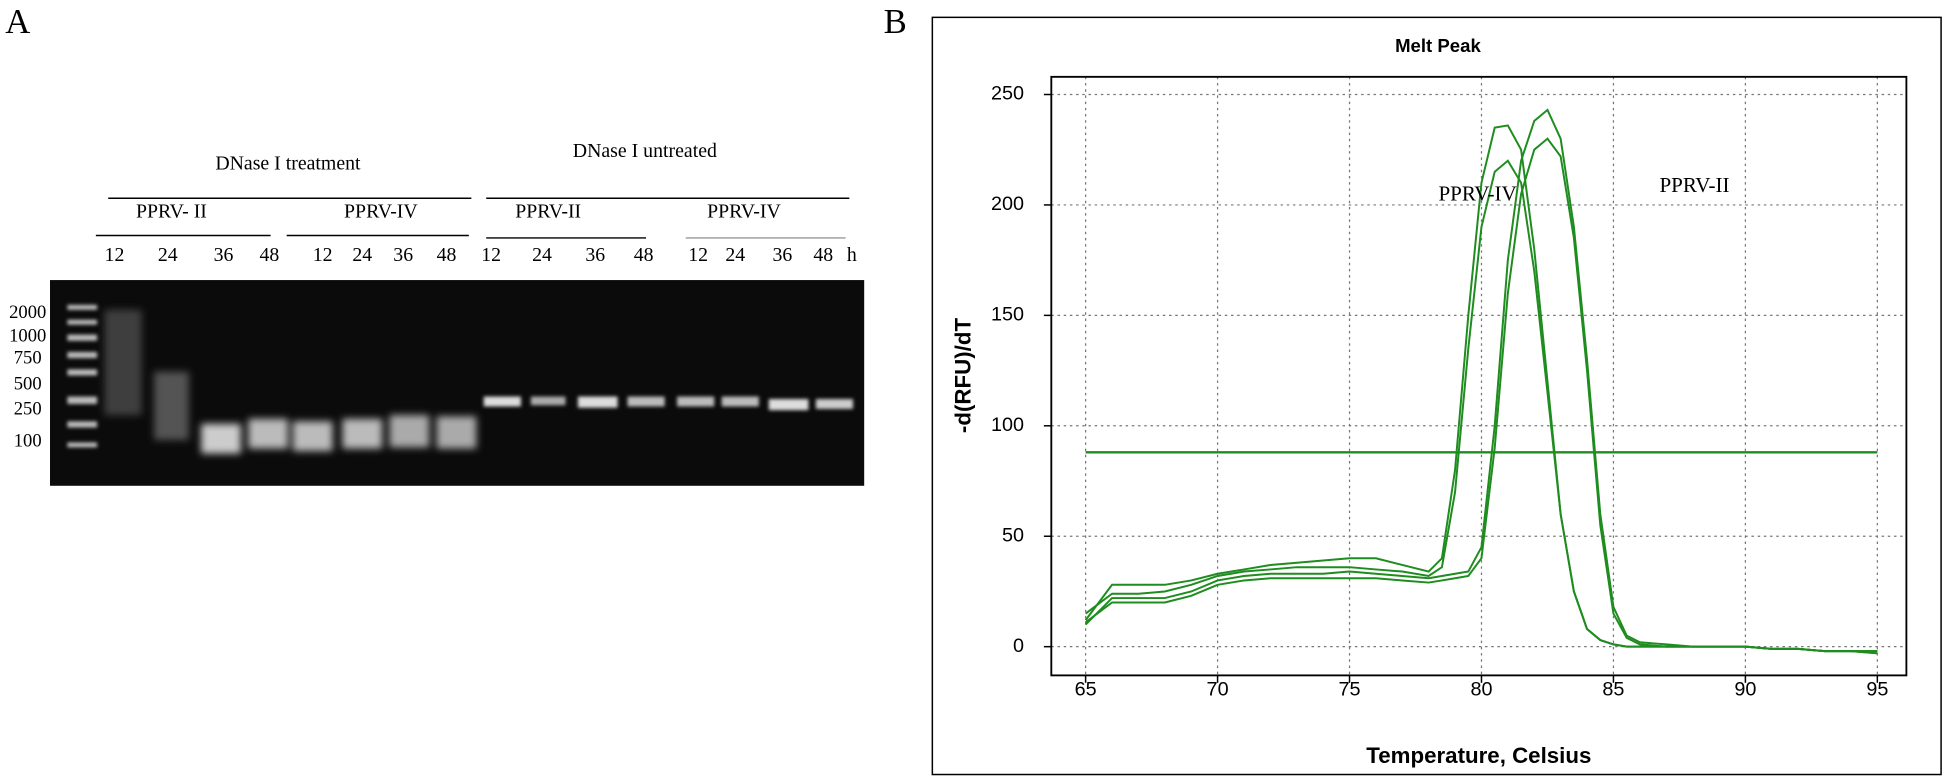 Image resolution: width=1944 pixels, height=777 pixels. Describe the element at coordinates (27, 335) in the screenshot. I see `ladder-label: 1000` at that location.